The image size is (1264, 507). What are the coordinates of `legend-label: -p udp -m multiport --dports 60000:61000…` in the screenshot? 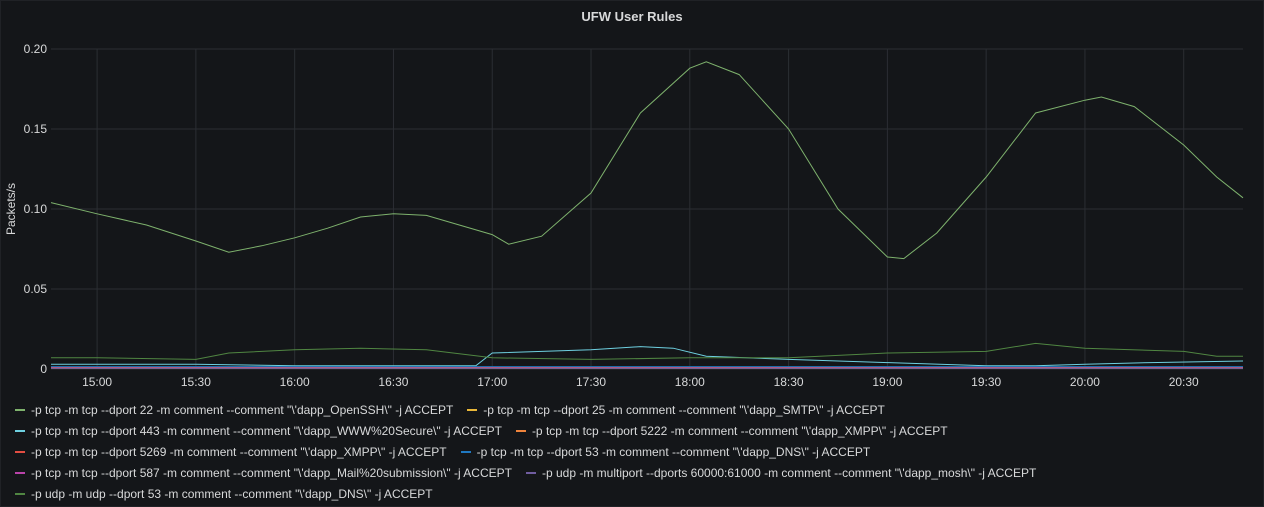 It's located at (789, 472).